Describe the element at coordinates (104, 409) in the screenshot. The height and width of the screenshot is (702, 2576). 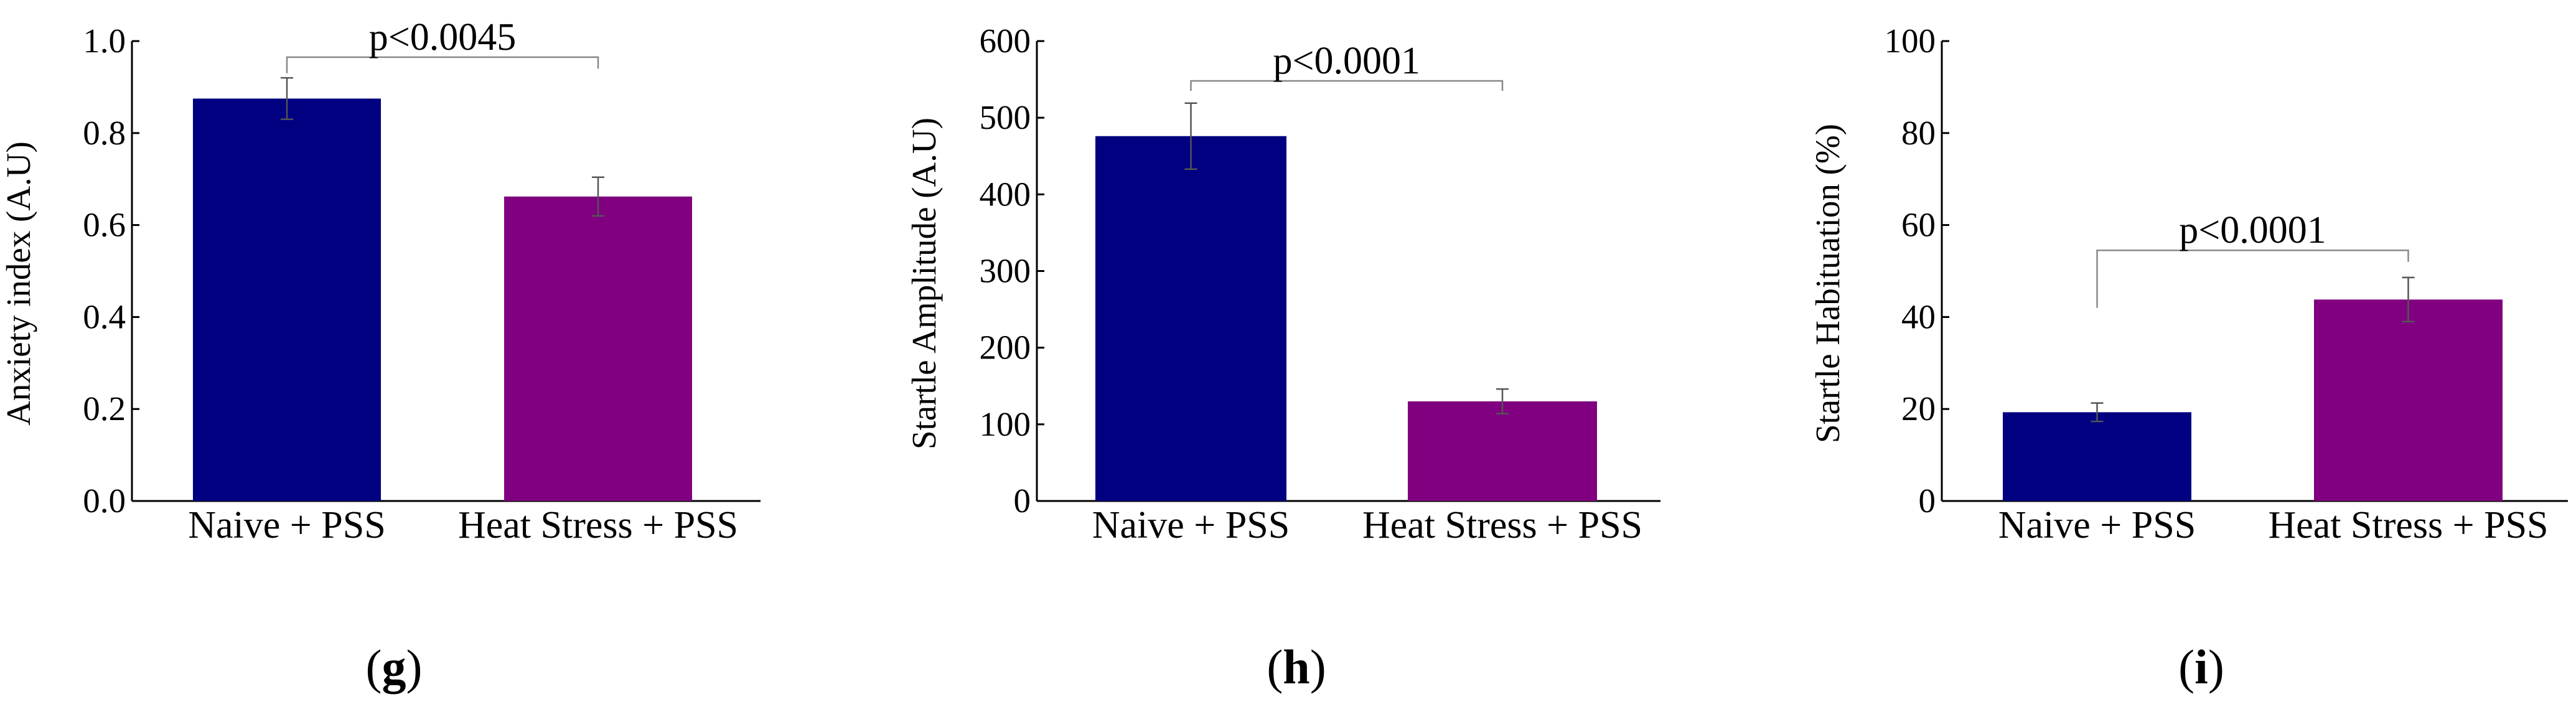
I see `y-tick-label: 0.2` at that location.